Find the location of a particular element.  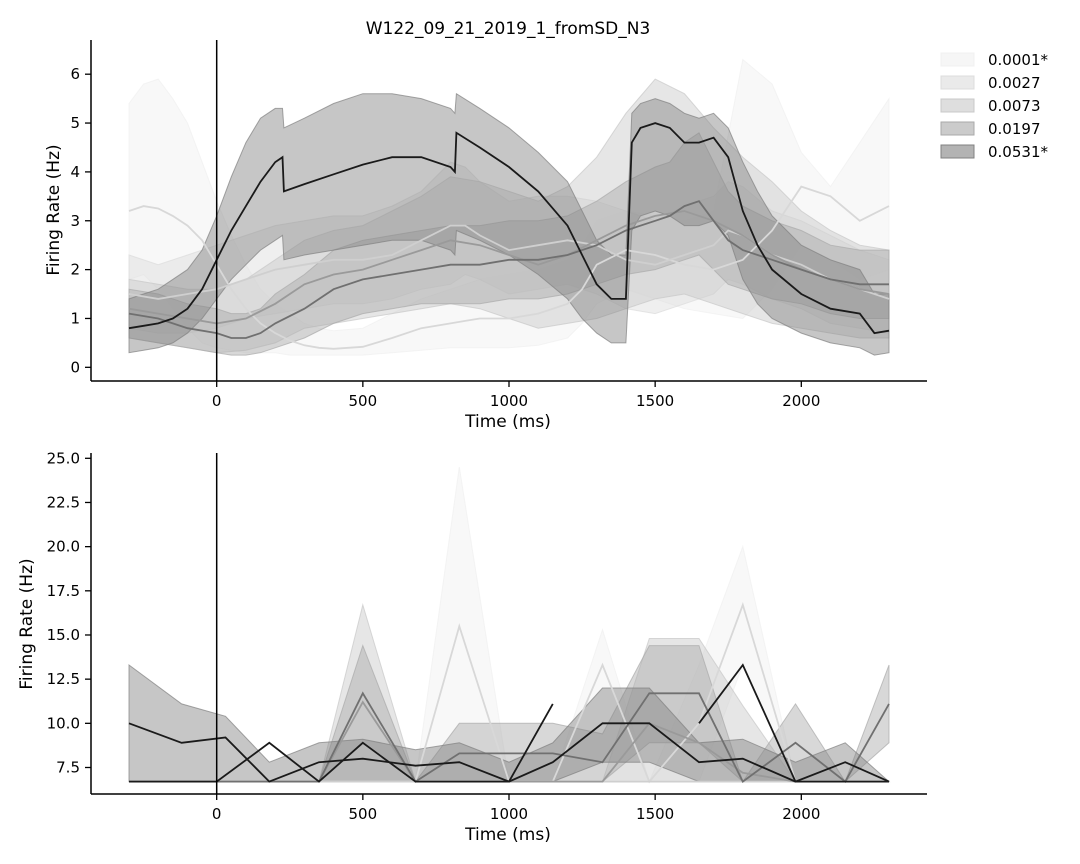

bottom-x-axis-label: Time (ms) is located at coordinates (507, 835).